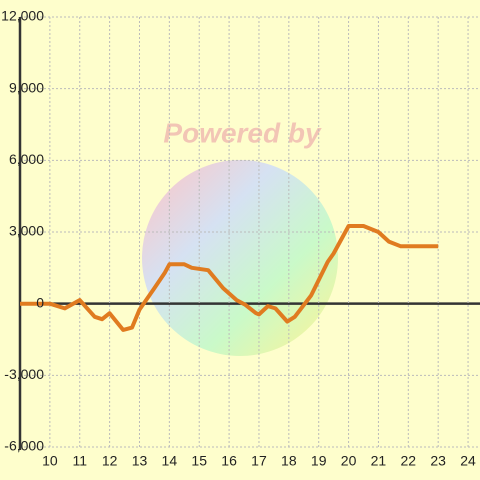  I want to click on x-tick-label: 17, so click(259, 461).